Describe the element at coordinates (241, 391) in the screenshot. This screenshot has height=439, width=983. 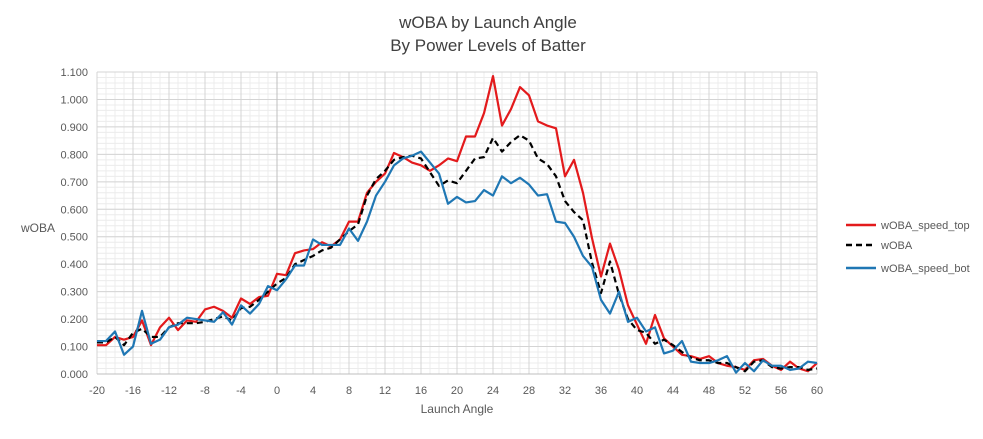
I see `x-tick-label: -4` at that location.